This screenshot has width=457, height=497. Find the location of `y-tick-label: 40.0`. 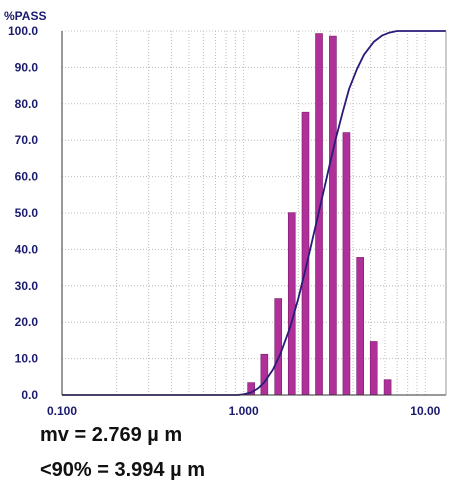

y-tick-label: 40.0 is located at coordinates (27, 249).